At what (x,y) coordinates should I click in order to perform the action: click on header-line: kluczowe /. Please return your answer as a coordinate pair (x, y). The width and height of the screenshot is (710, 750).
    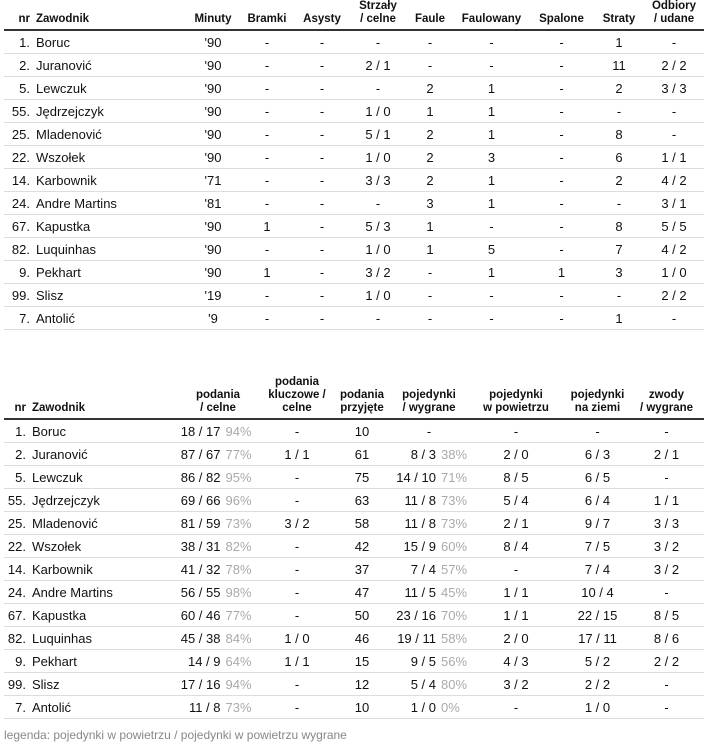
    Looking at the image, I should click on (297, 395).